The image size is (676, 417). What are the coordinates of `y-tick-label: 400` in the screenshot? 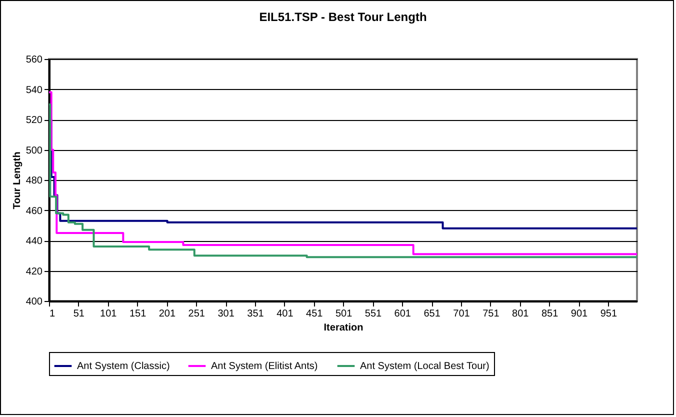 It's located at (34, 302).